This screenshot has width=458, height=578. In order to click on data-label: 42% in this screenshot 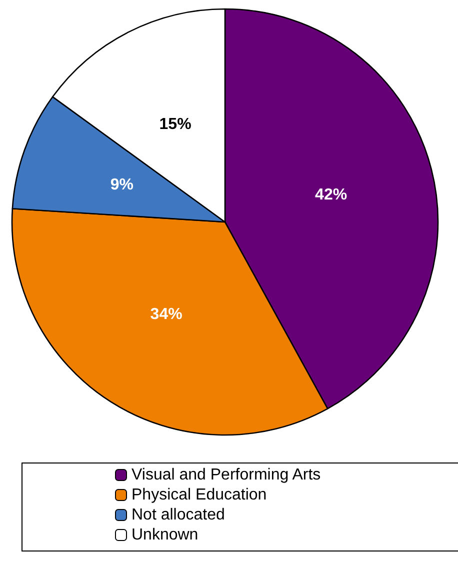, I will do `click(331, 195)`.